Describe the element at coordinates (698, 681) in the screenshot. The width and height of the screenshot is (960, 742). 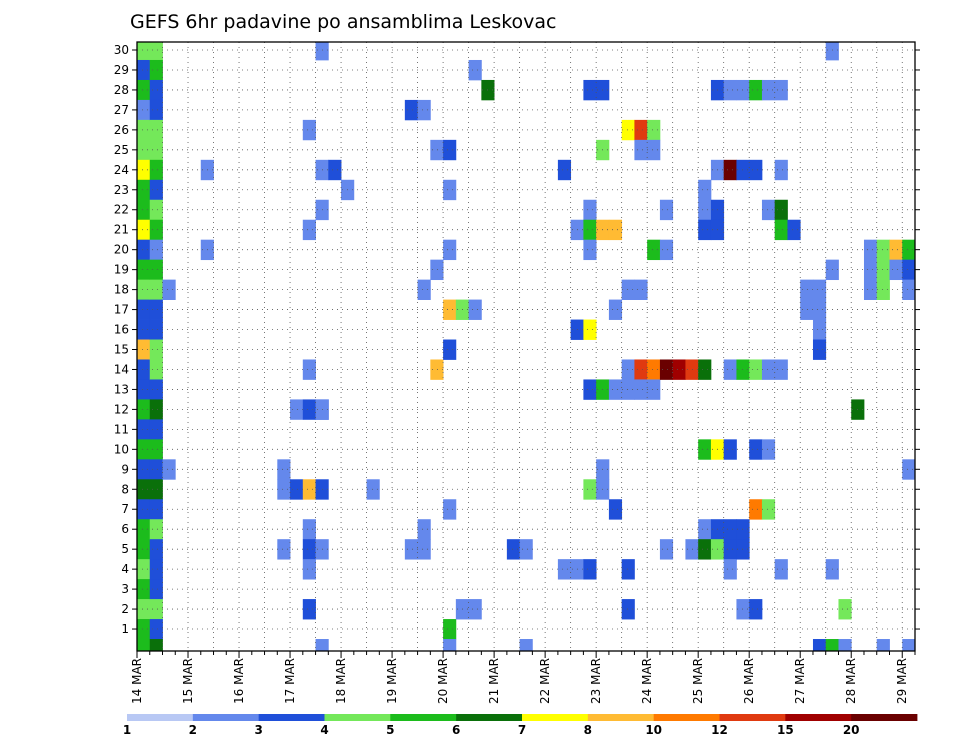
I see `x-tick-label: 25 MAR` at that location.